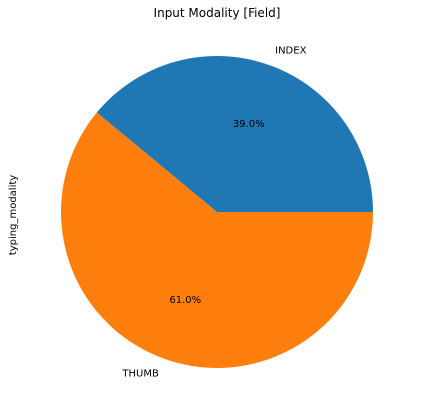 This screenshot has width=423, height=414. What do you see at coordinates (185, 300) in the screenshot?
I see `percent-label-thumb: 61.0%` at bounding box center [185, 300].